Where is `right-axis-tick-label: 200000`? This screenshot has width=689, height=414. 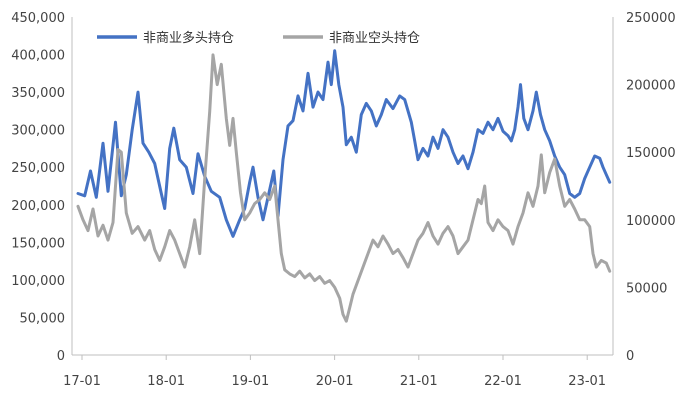
right-axis-tick-label: 200000 is located at coordinates (651, 86).